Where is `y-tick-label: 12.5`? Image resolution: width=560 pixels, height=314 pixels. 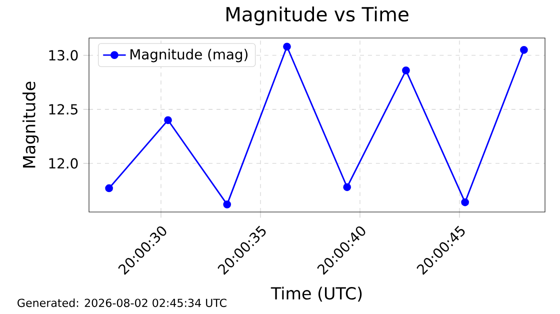 y-tick-label: 12.5 is located at coordinates (63, 109).